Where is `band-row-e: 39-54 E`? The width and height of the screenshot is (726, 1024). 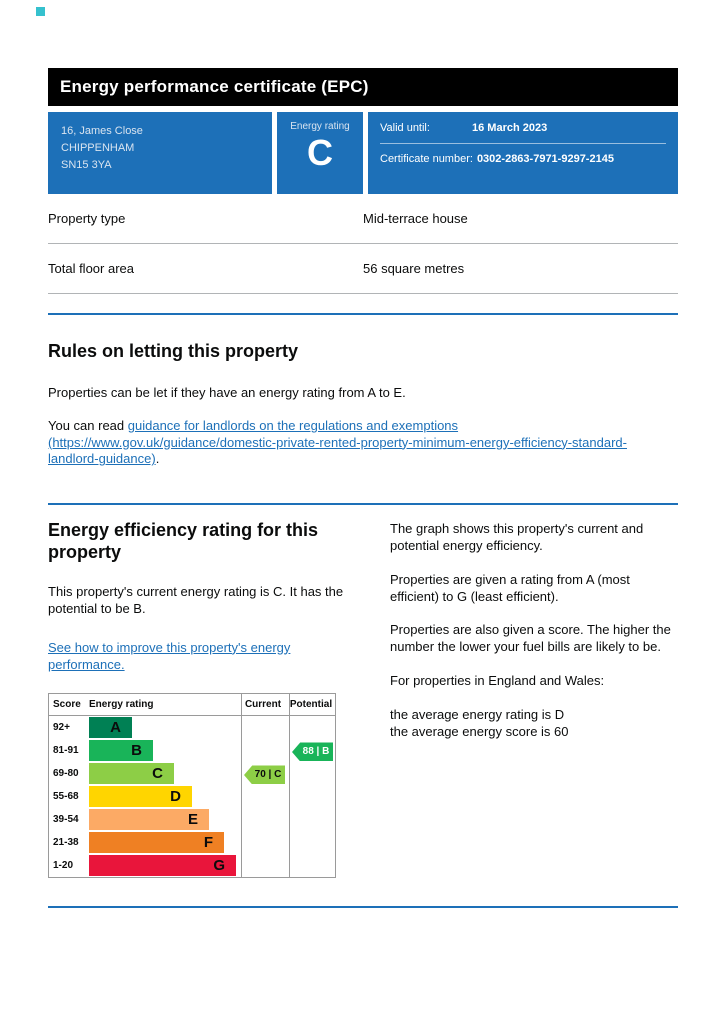 band-row-e: 39-54 E is located at coordinates (192, 819).